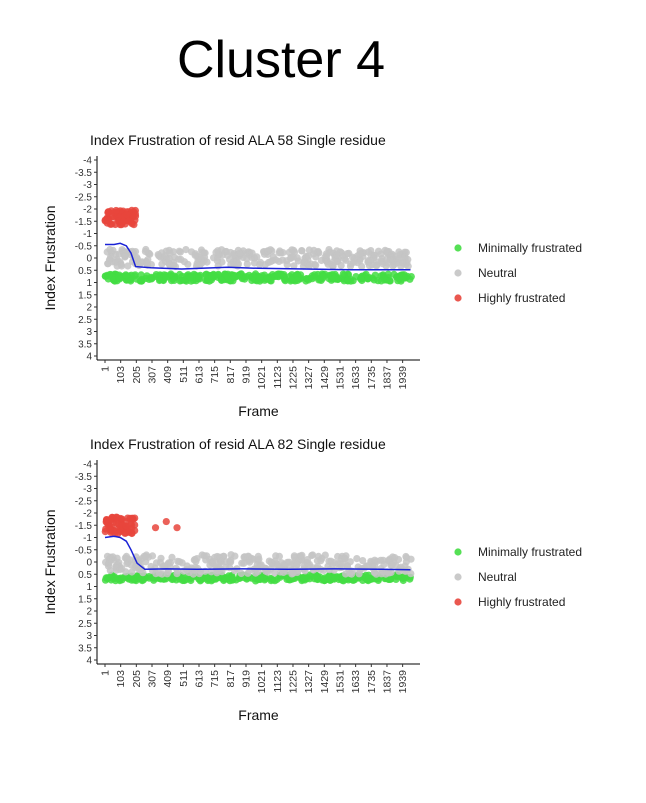  I want to click on y-tick-label: 0, so click(89, 259).